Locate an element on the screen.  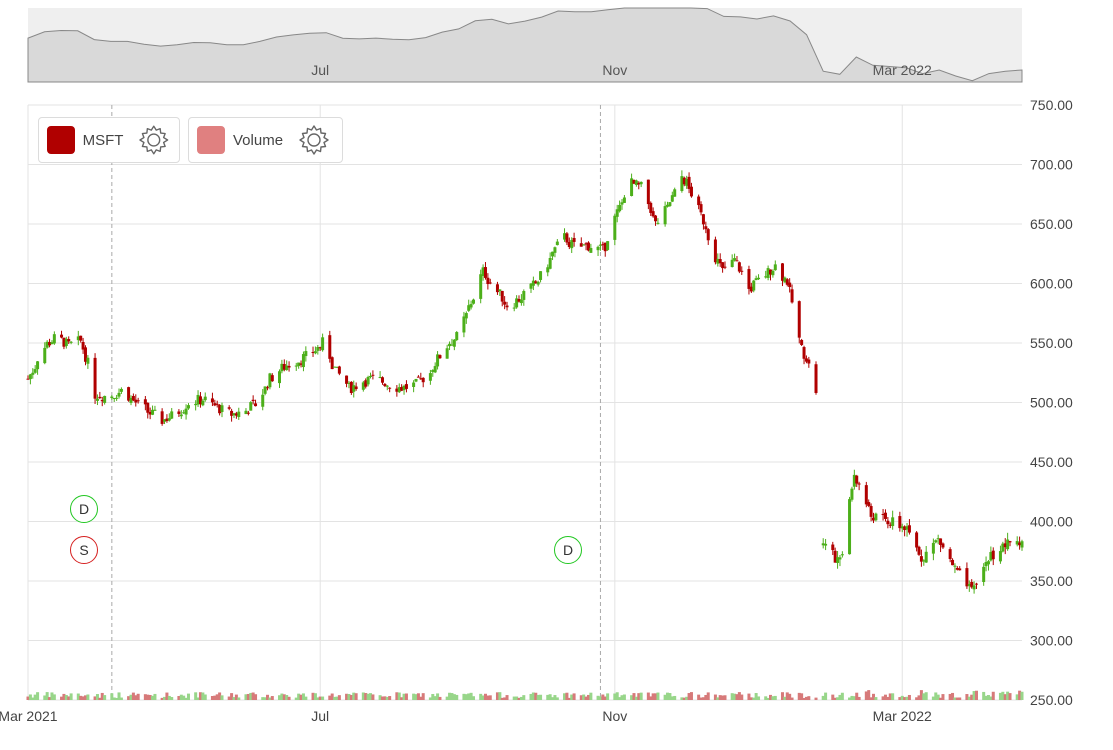
volume-swatch is located at coordinates (211, 140).